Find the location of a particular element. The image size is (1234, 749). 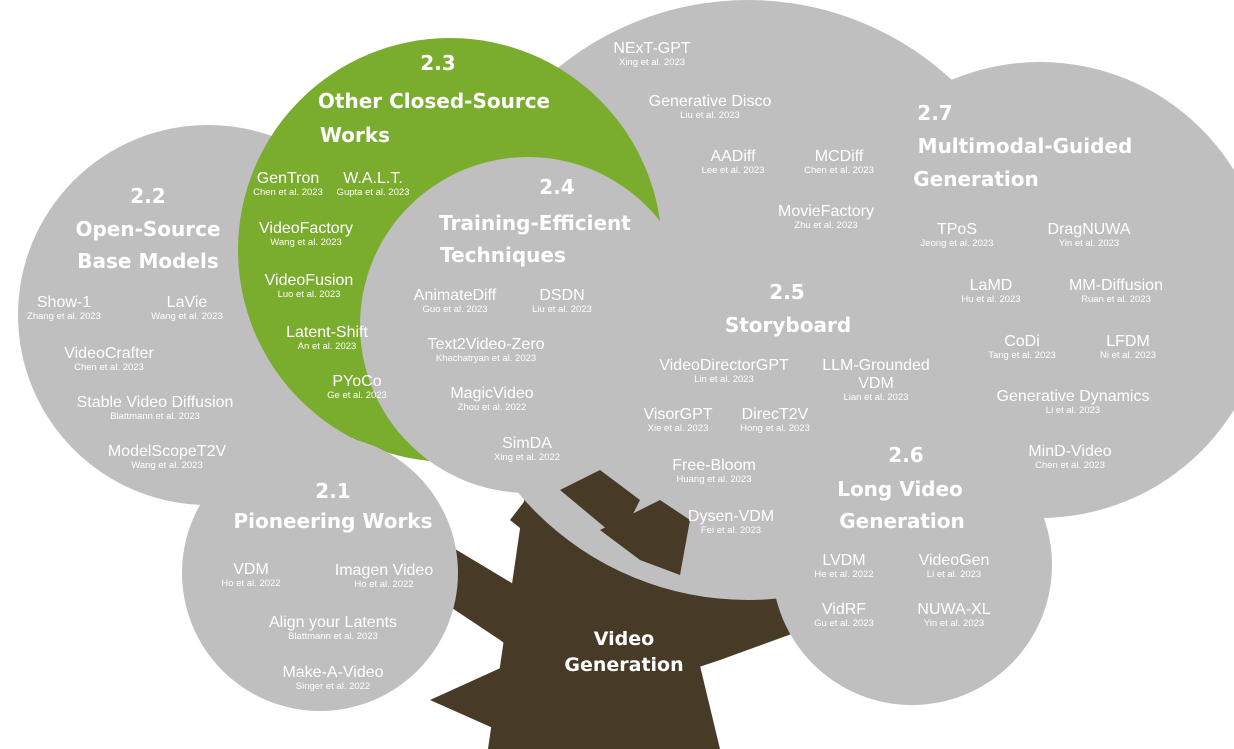

work-name: NExT-GPT is located at coordinates (652, 48).